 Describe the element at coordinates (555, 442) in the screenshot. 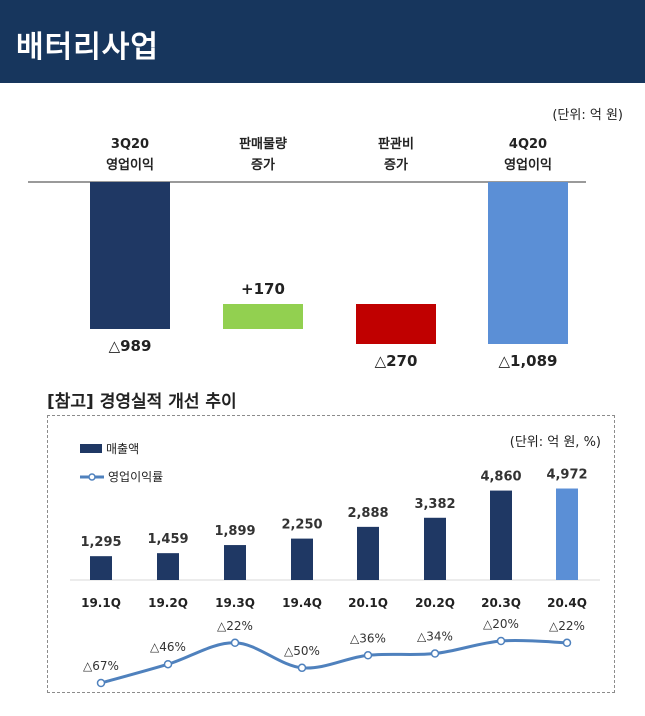

I see `unit-label-box: (단위: 억 원, %)` at that location.